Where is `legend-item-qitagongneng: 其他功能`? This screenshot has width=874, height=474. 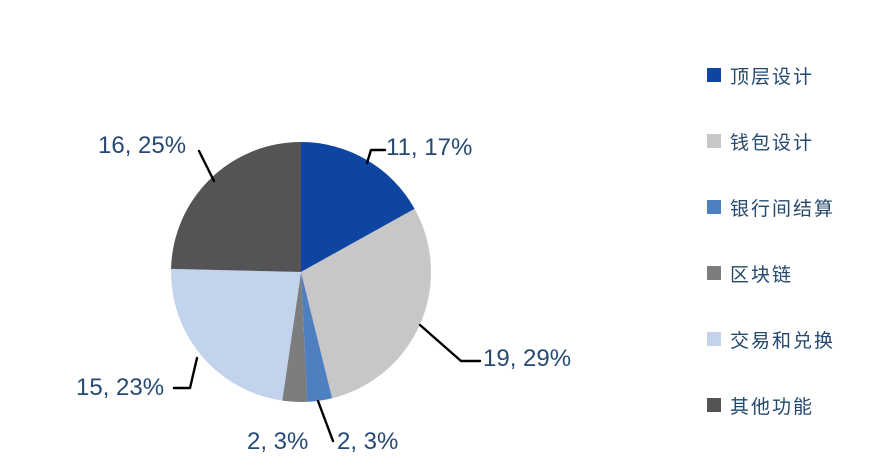 legend-item-qitagongneng: 其他功能 is located at coordinates (771, 405).